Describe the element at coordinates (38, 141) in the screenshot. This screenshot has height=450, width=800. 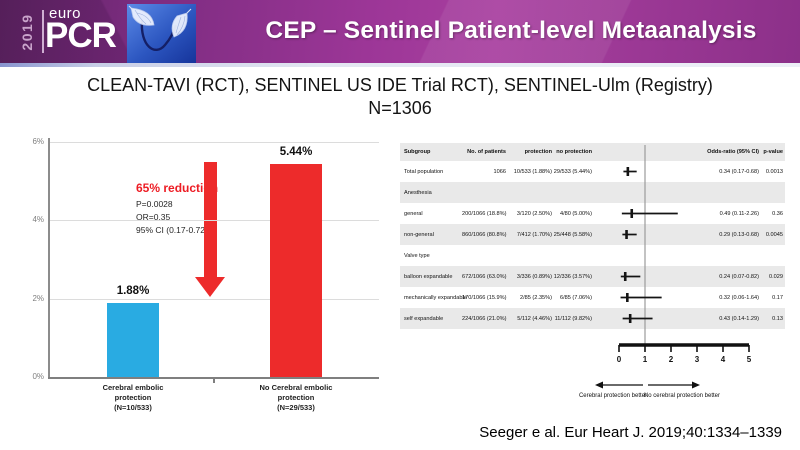
I see `y-tick-label: 6%` at that location.